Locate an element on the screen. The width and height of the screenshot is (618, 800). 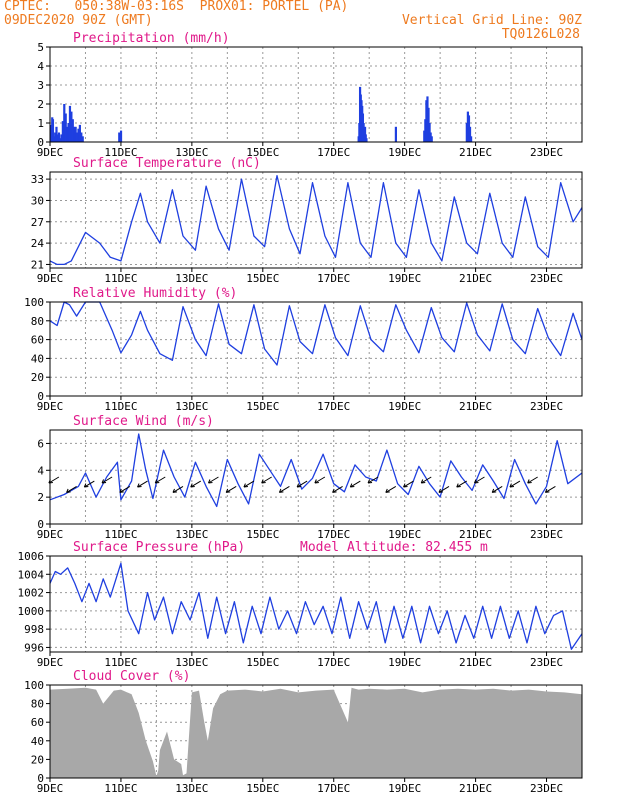
header-line-2: 09DEC2020 90Z (GMT) is located at coordinates (78, 20).